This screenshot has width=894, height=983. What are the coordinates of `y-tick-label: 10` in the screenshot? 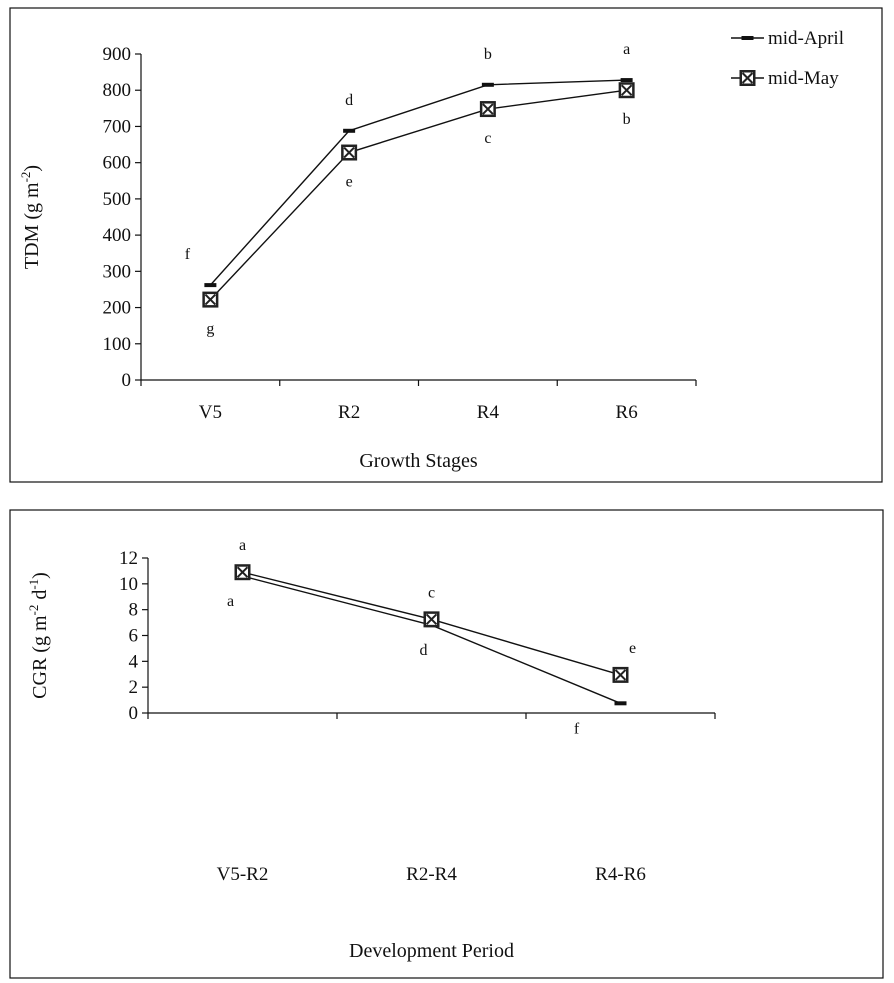 It's located at (128, 584).